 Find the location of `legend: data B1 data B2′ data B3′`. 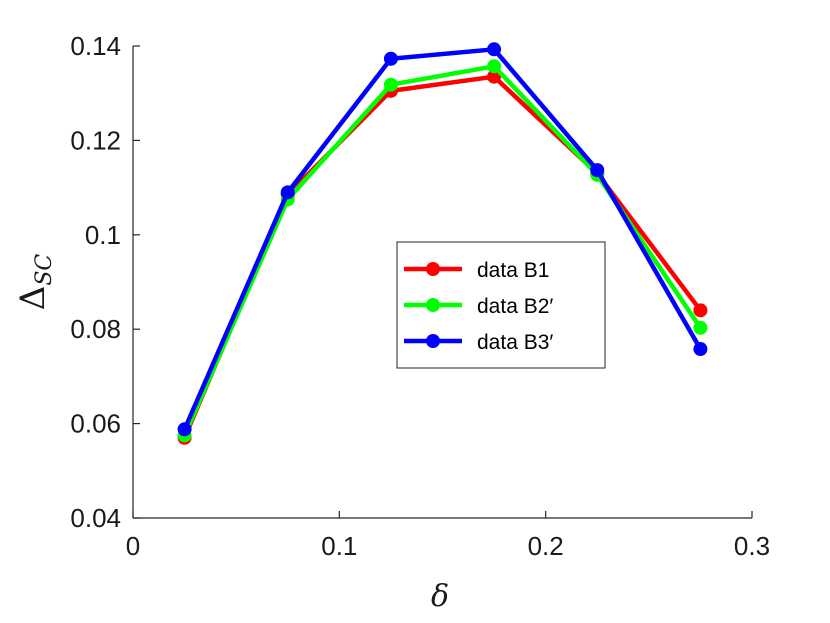

legend: data B1 data B2′ data B3′ is located at coordinates (501, 305).